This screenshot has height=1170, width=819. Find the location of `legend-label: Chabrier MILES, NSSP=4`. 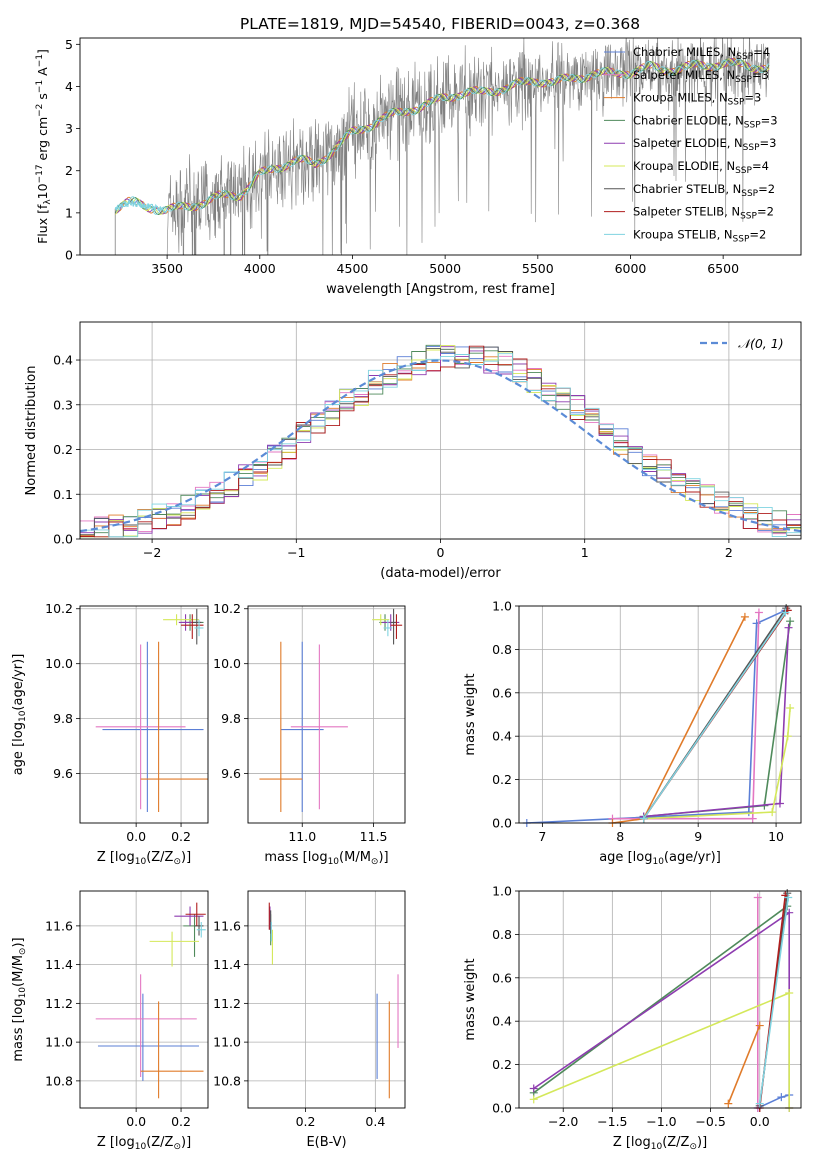

legend-label: Chabrier MILES, NSSP=4 is located at coordinates (701, 53).